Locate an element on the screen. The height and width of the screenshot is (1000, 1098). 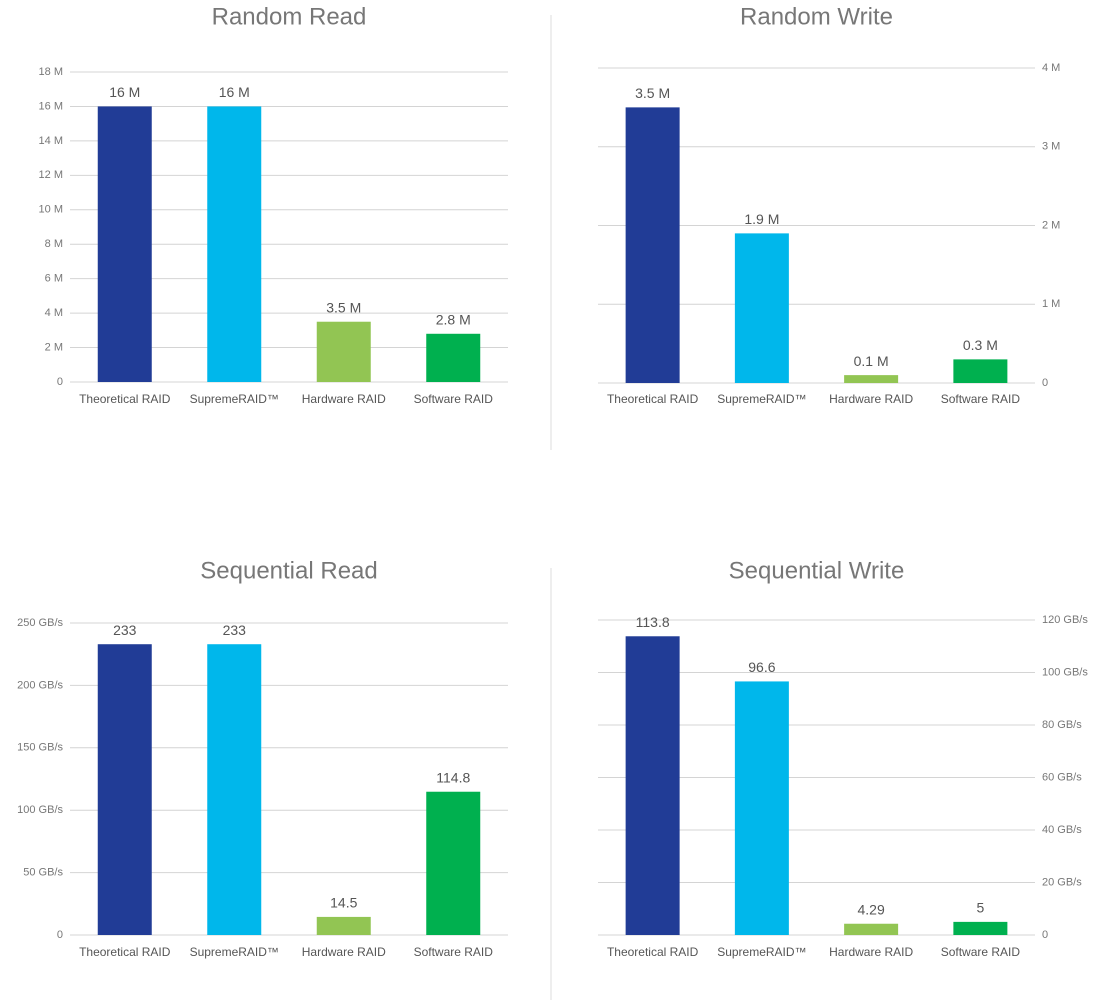
y-tick-label: 50 GB/s is located at coordinates (43, 873).